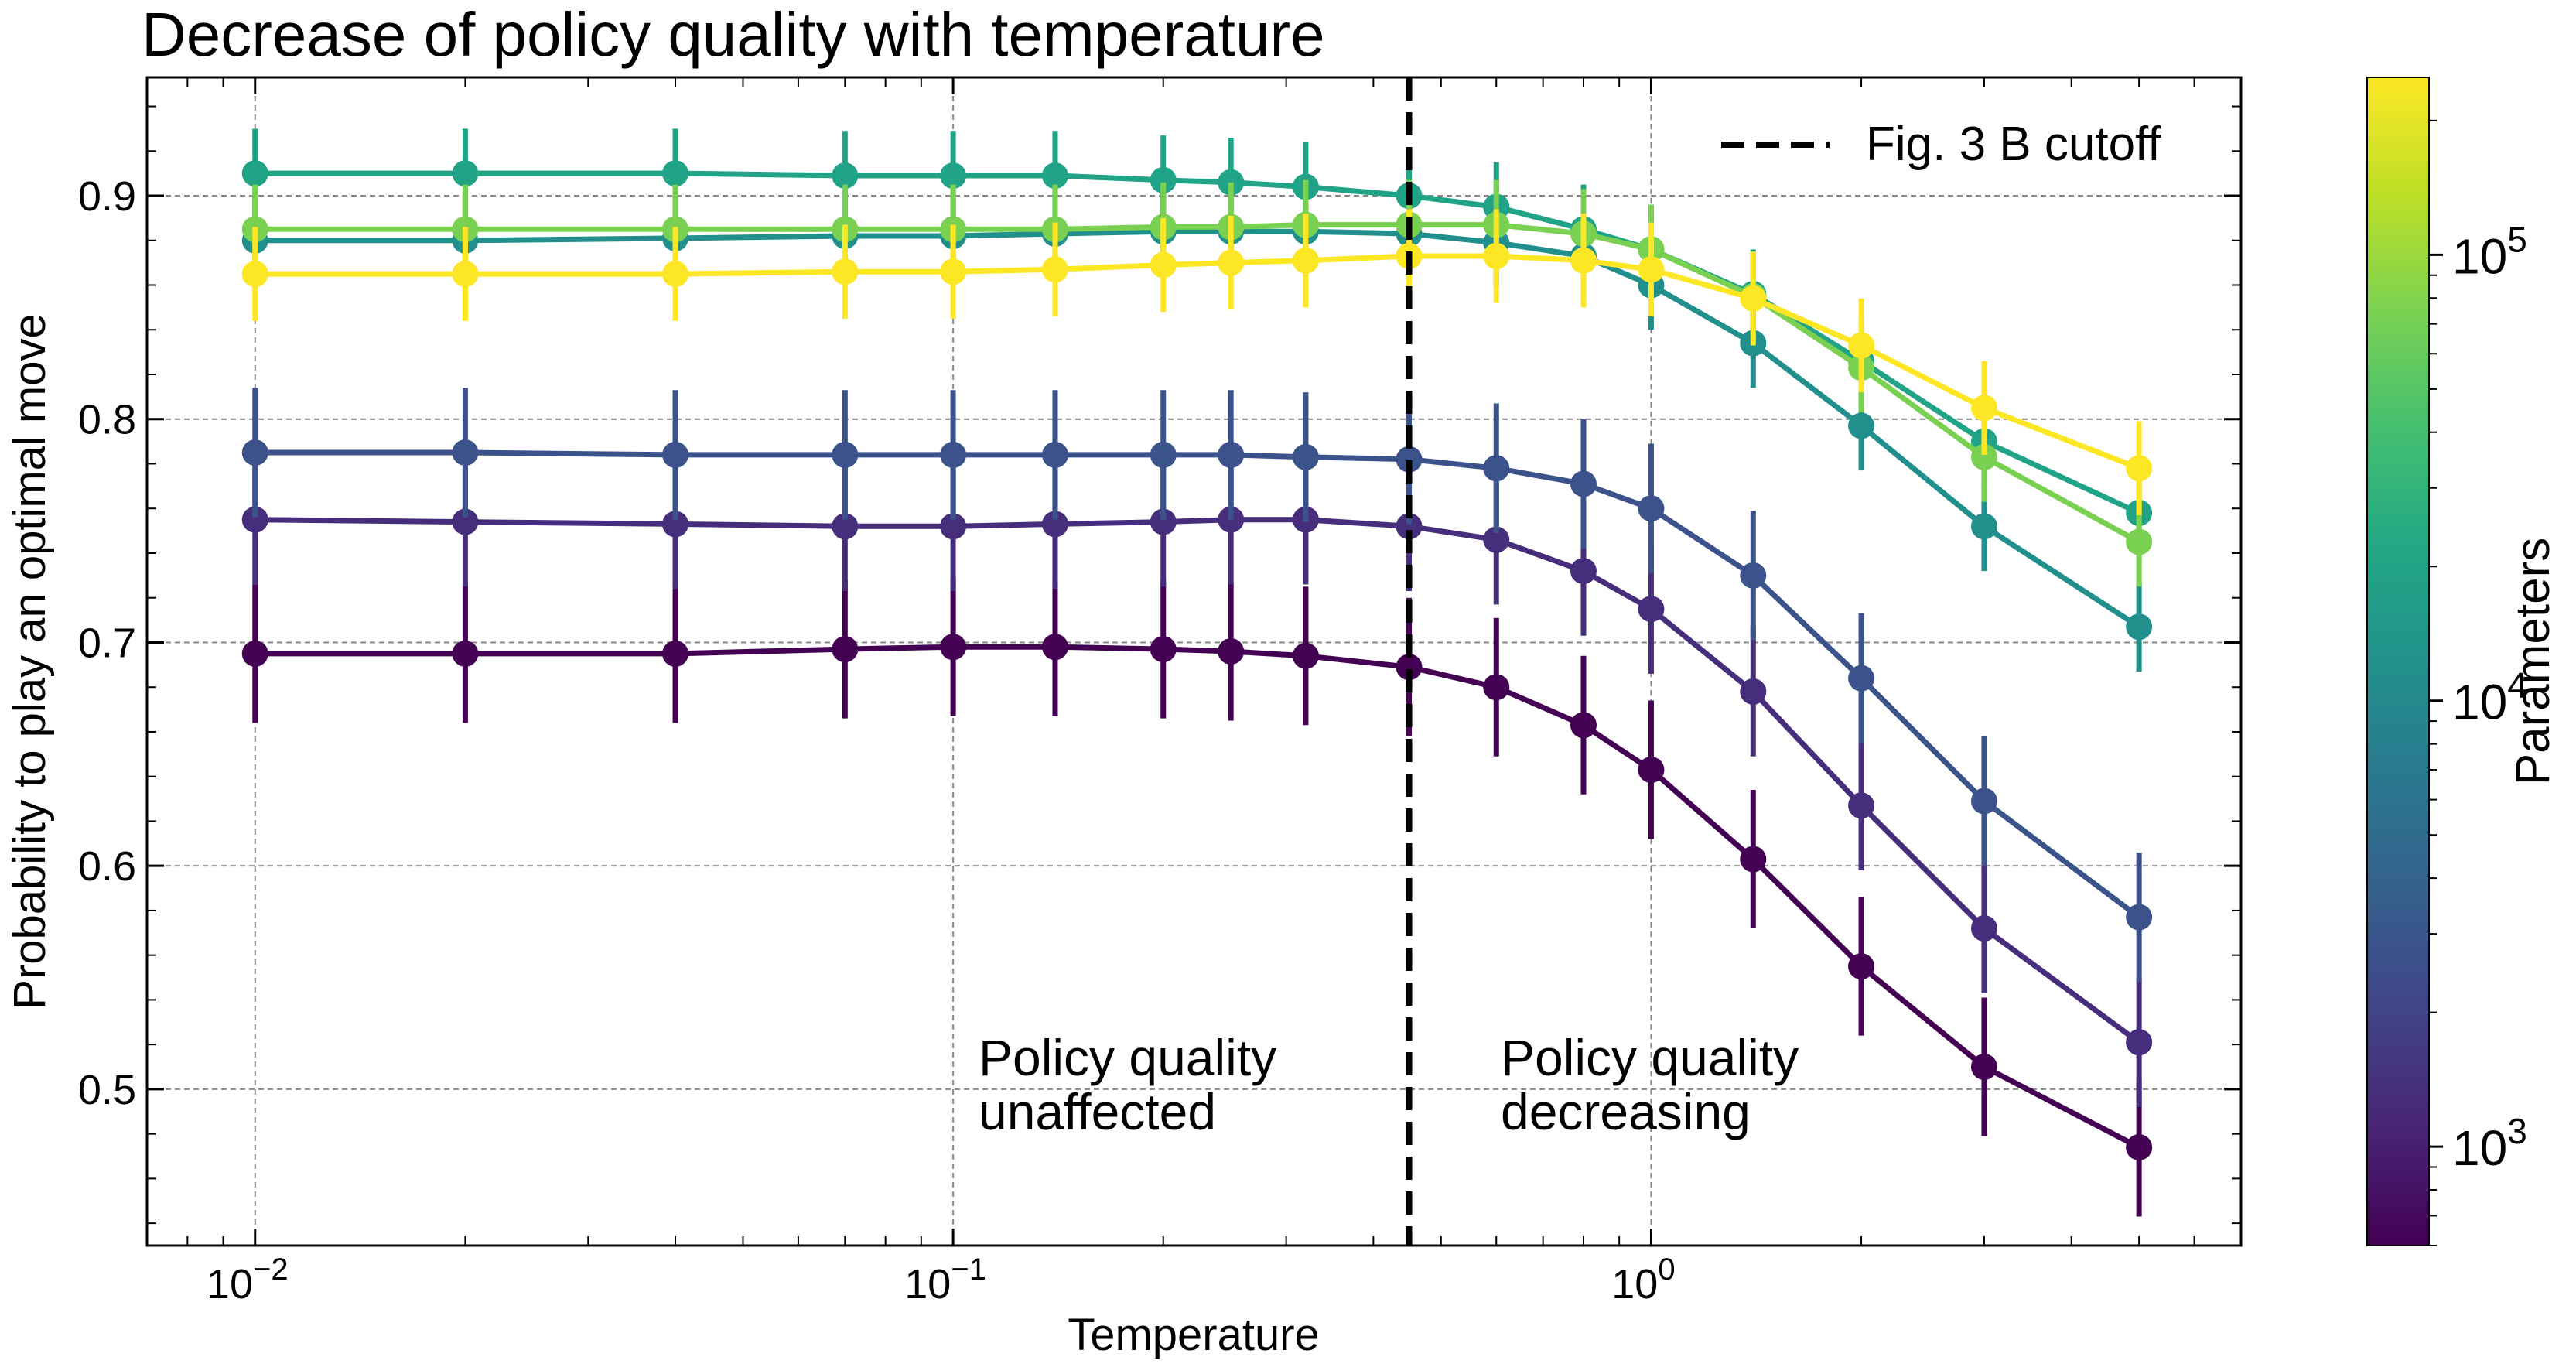 The image size is (2576, 1367). Describe the element at coordinates (2489, 251) in the screenshot. I see `colorbar-tick-label: 10⁵` at that location.